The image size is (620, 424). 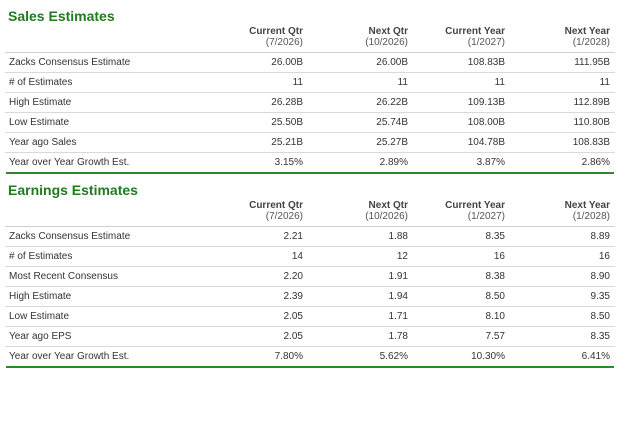 What do you see at coordinates (361, 296) in the screenshot?
I see `cell-value: 1.94` at bounding box center [361, 296].